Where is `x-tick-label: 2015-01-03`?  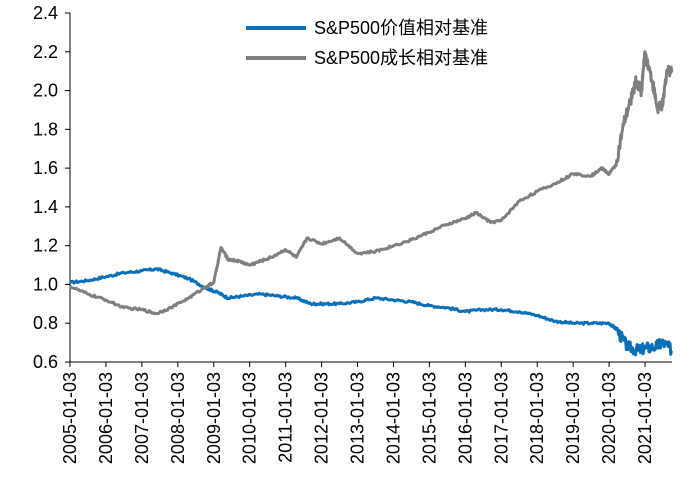 x-tick-label: 2015-01-03 is located at coordinates (429, 418).